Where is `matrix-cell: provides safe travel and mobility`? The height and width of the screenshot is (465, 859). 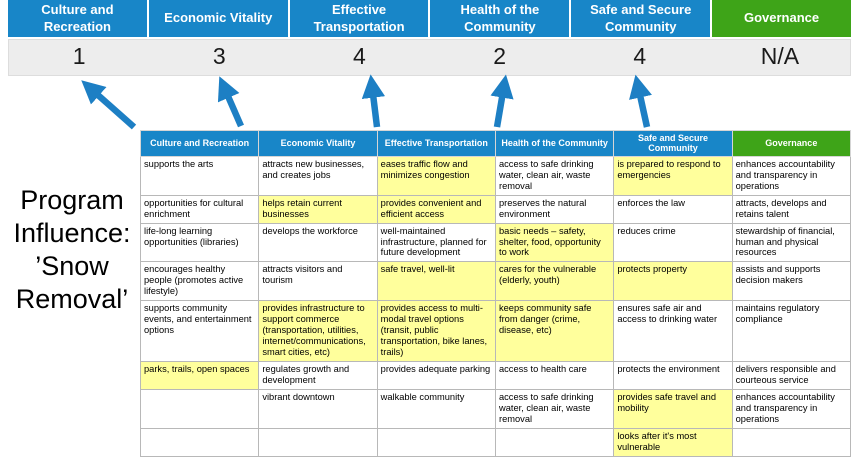
matrix-cell: provides safe travel and mobility is located at coordinates (673, 409).